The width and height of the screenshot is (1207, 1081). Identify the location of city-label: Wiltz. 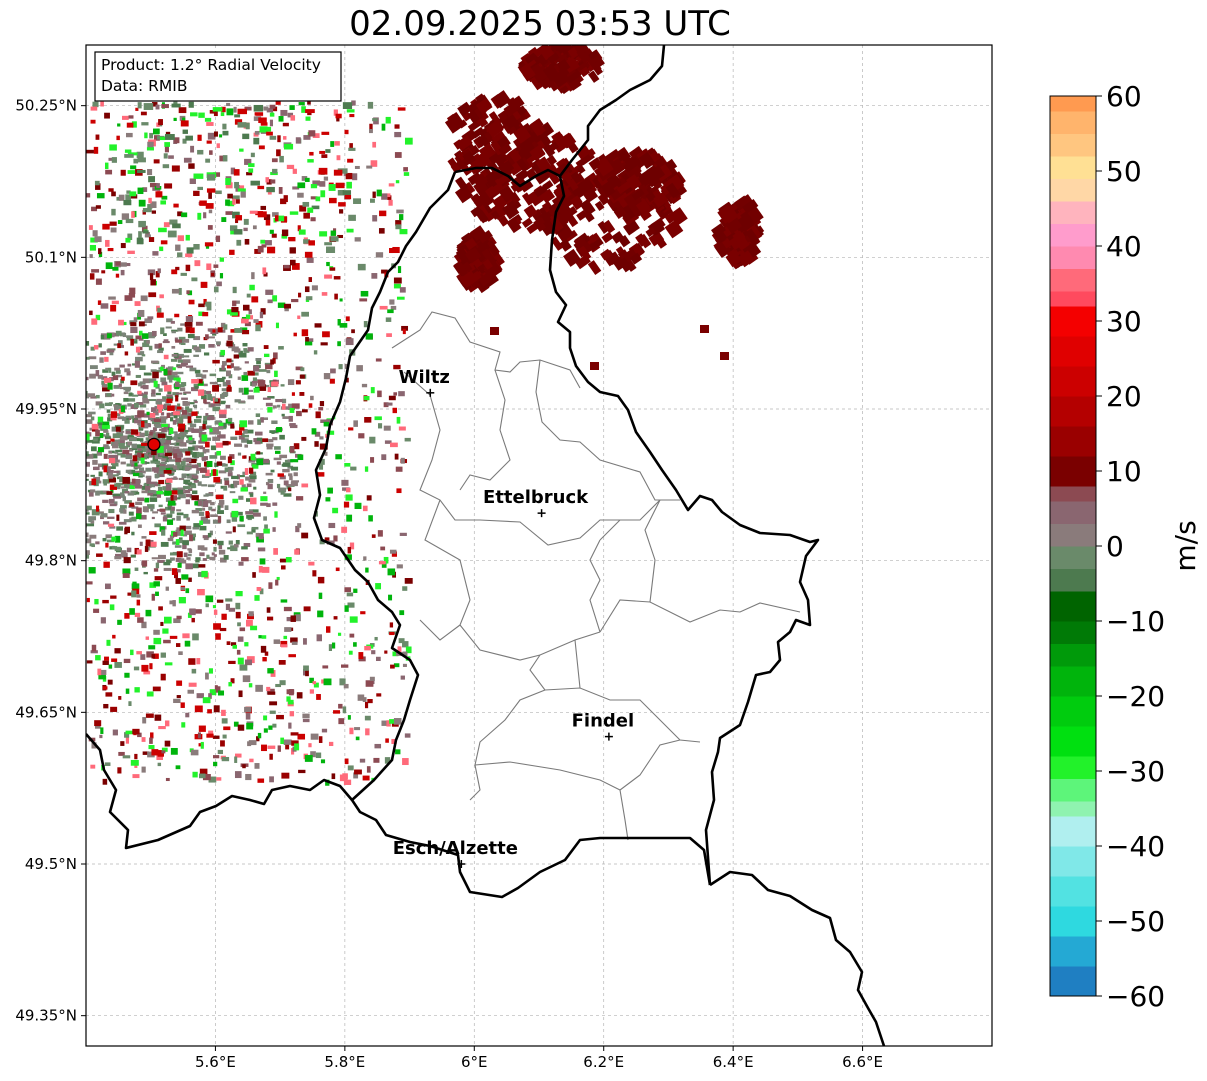
(424, 377).